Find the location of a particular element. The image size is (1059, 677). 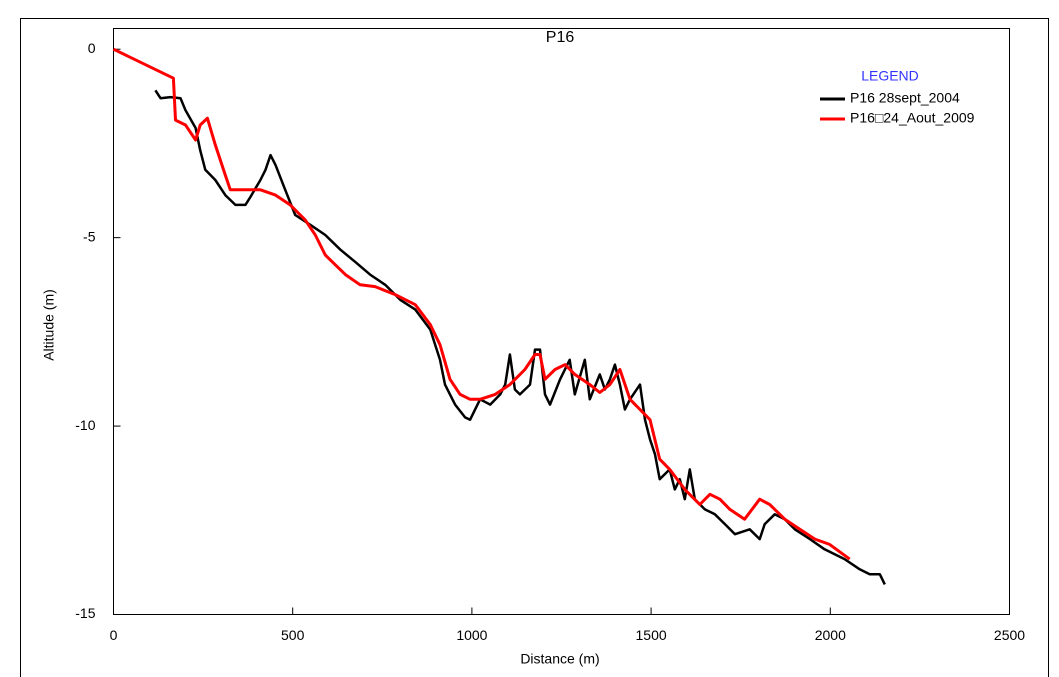

x-tick-label: 1500 is located at coordinates (651, 635).